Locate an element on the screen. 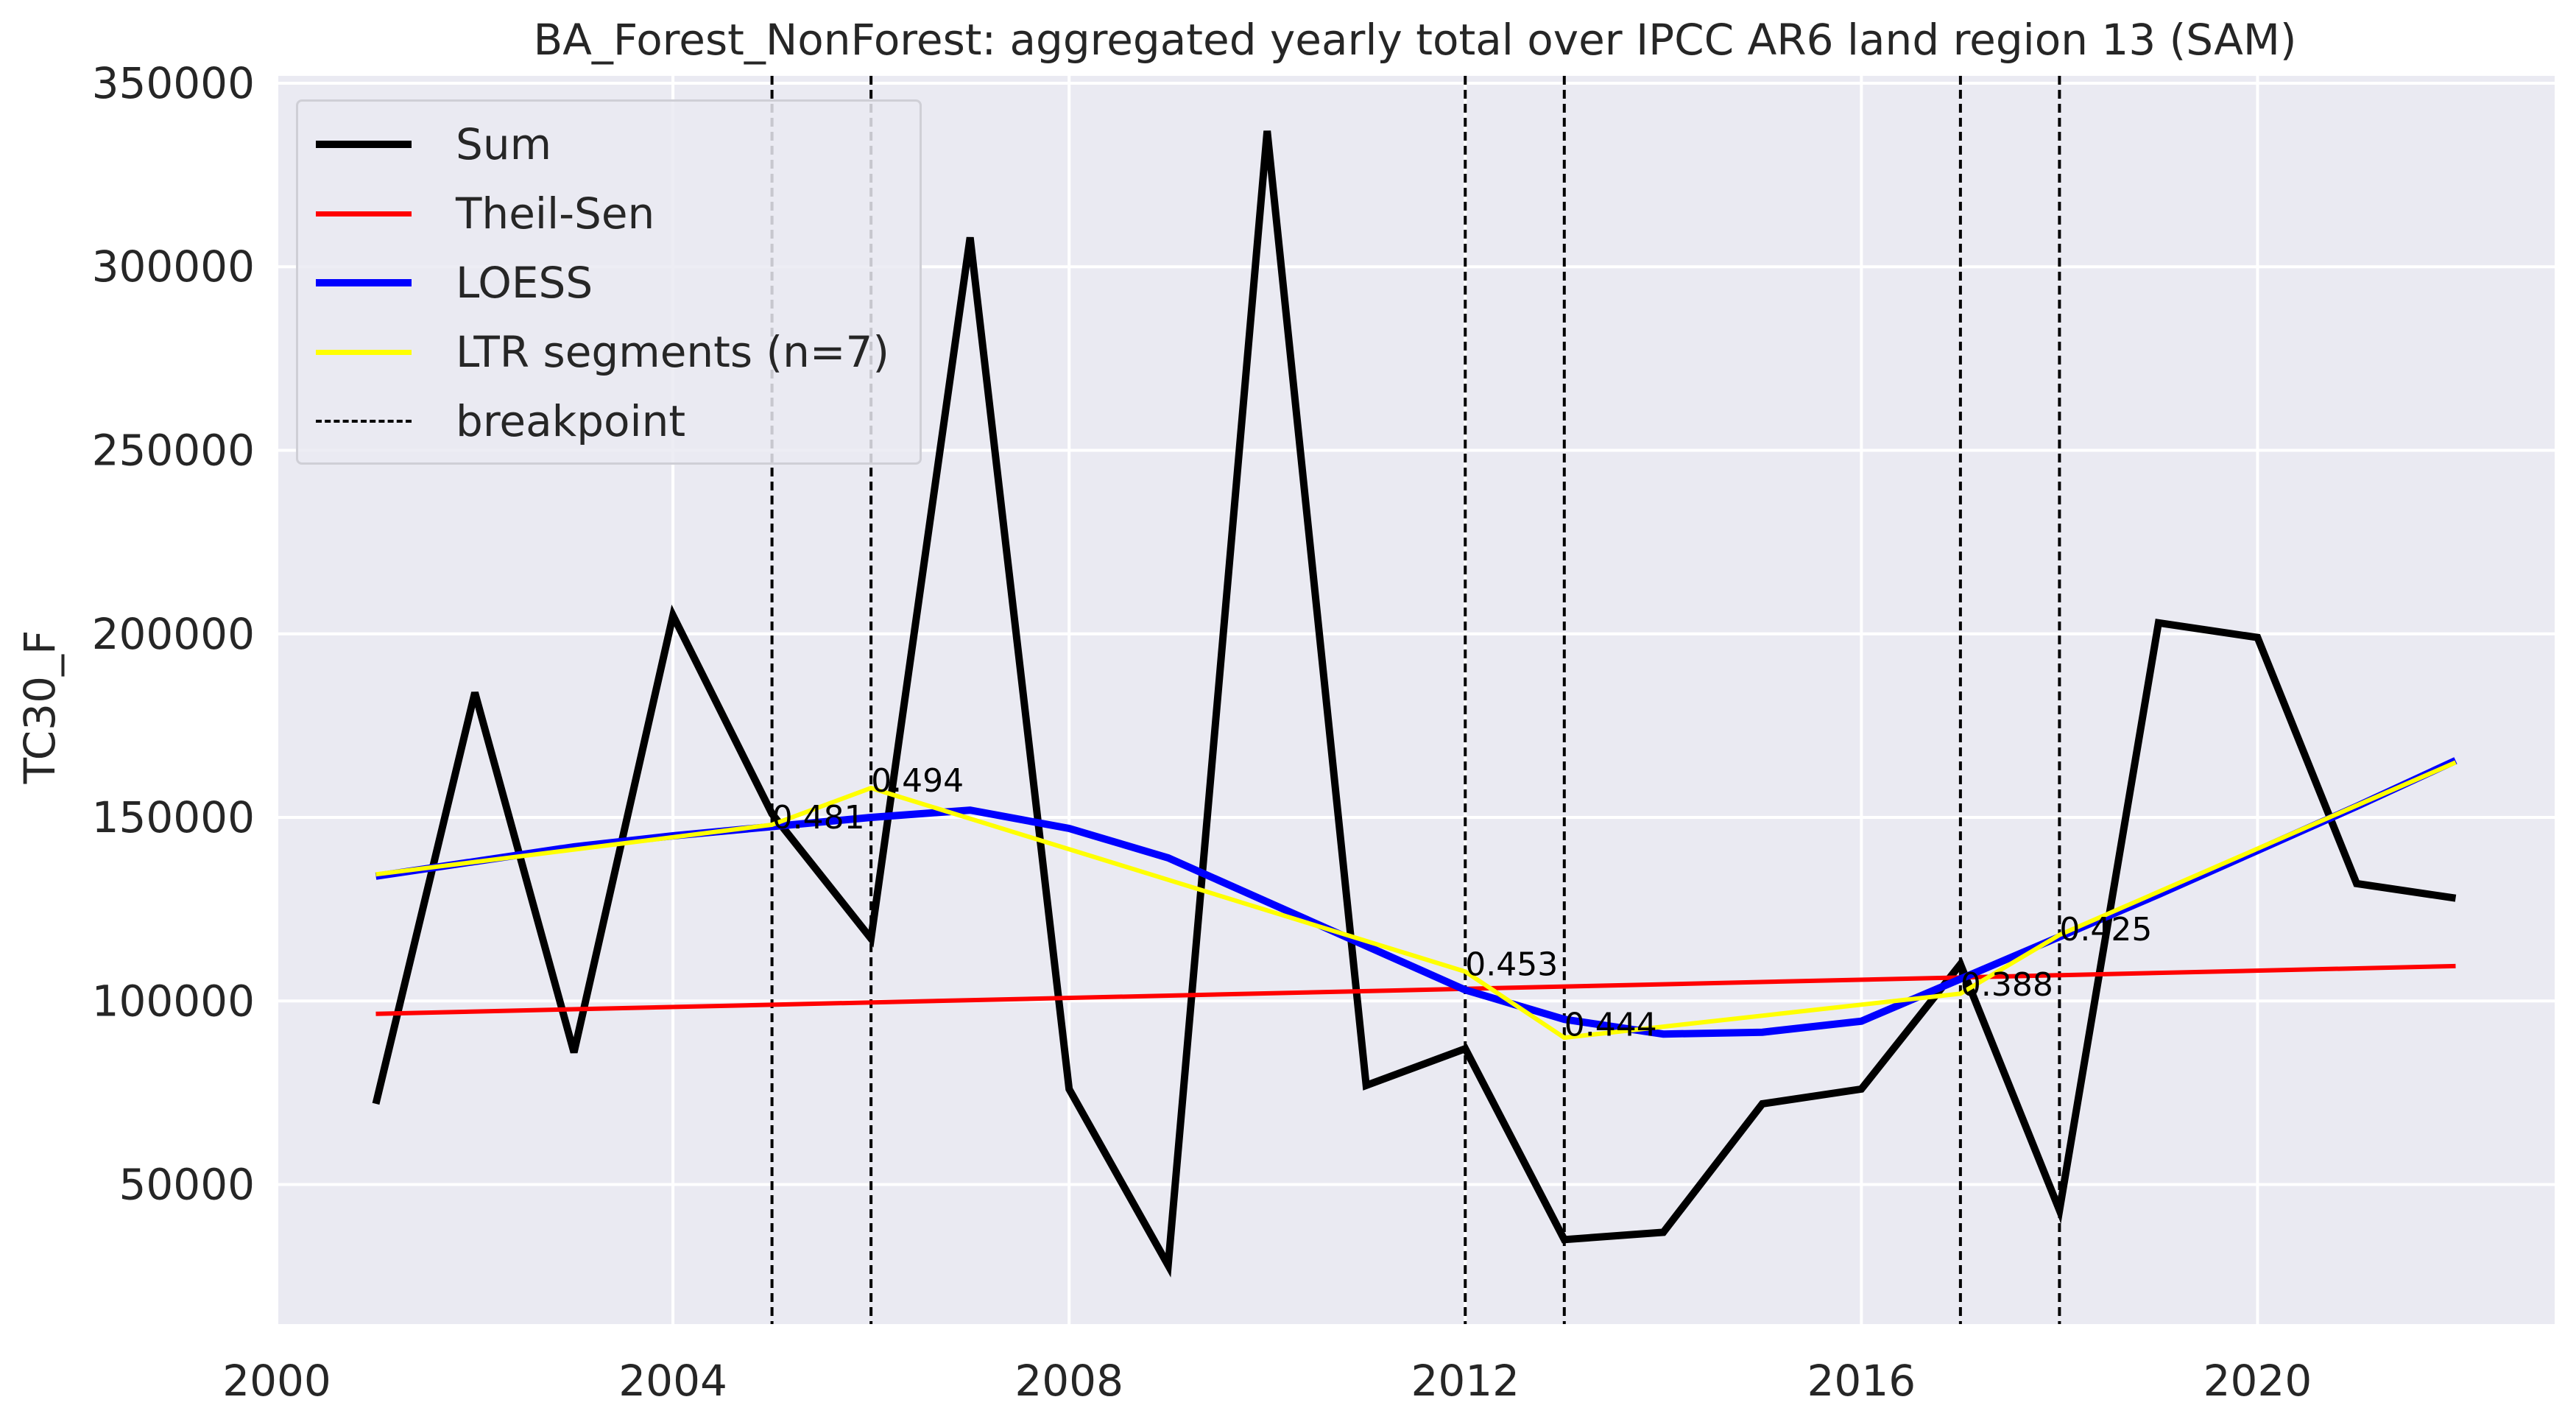  x-tick-label: 2008 is located at coordinates (1068, 1381).